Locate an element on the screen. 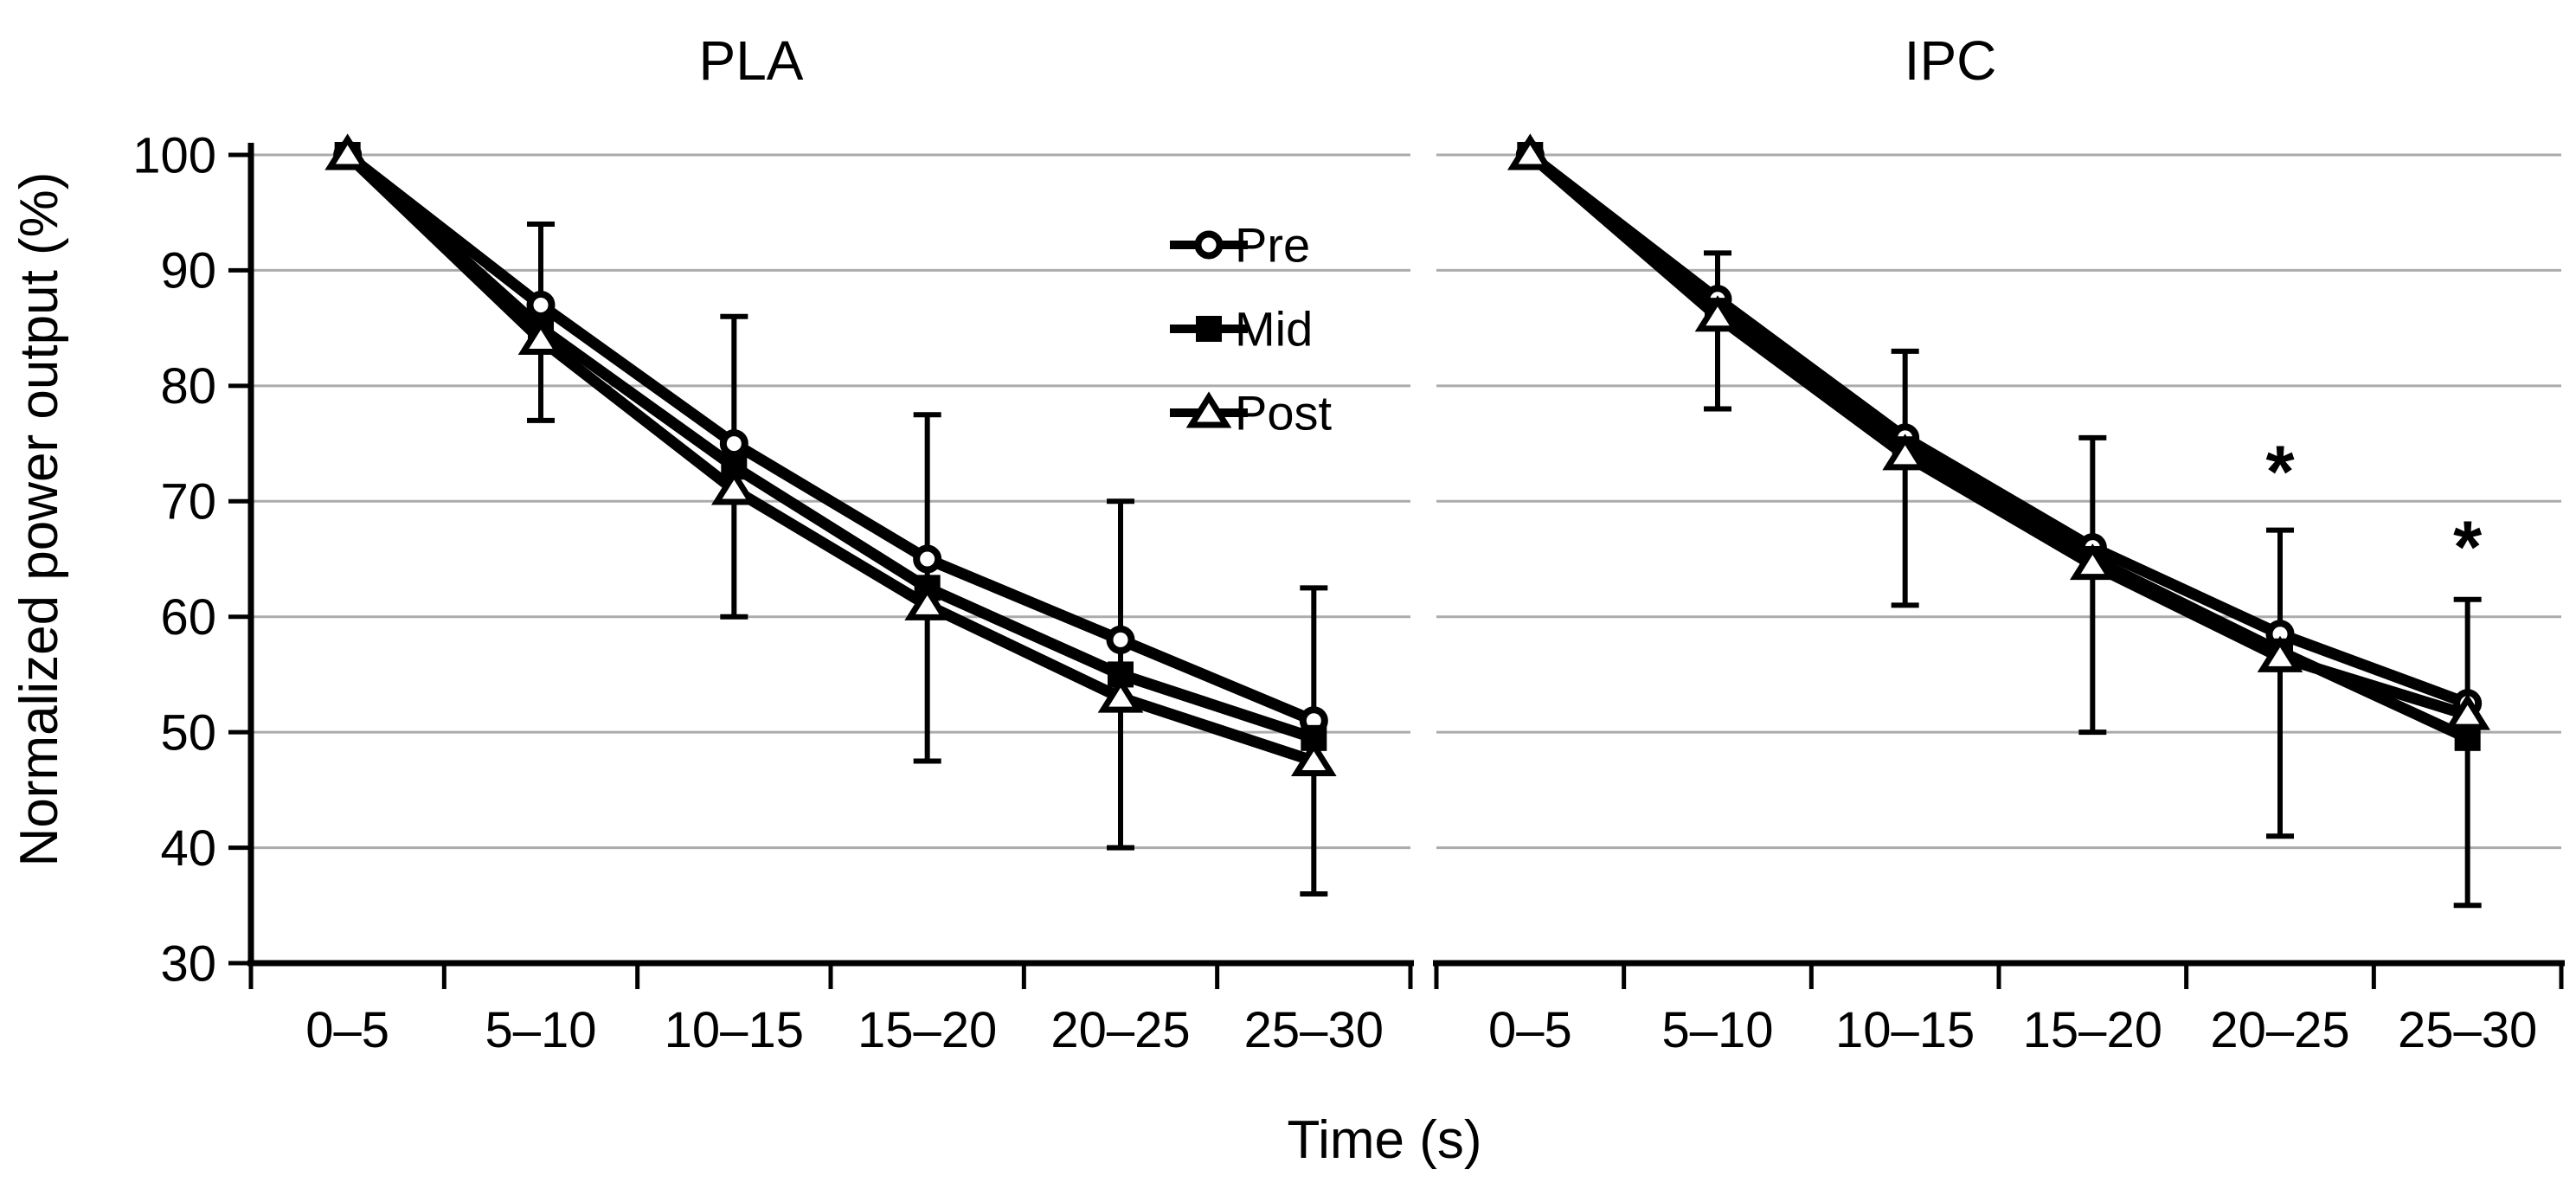 Image resolution: width=2576 pixels, height=1189 pixels. legend: Pre Mid Post is located at coordinates (1251, 329).